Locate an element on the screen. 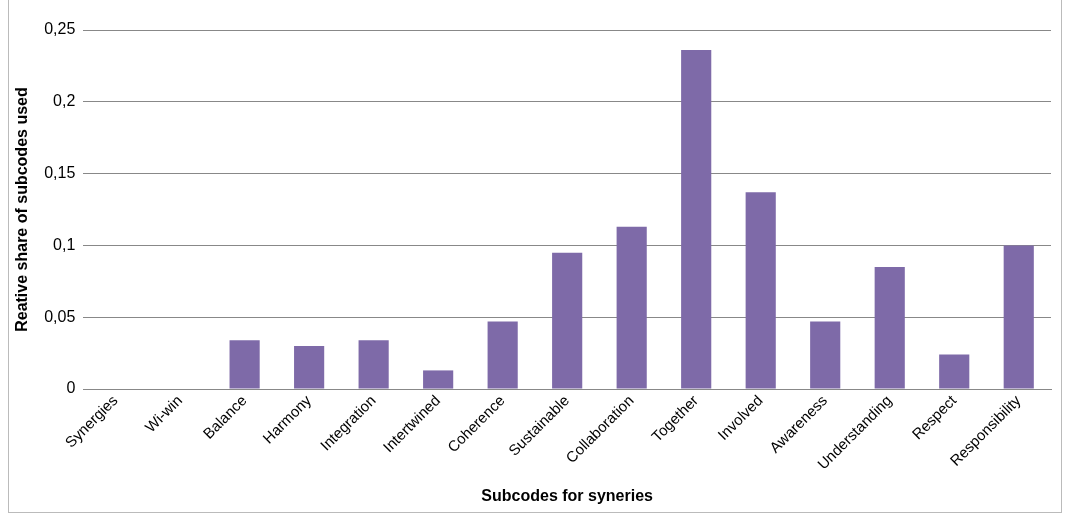 Image resolution: width=1069 pixels, height=515 pixels. y-axis-title: Reative share of subcodes used is located at coordinates (22, 209).